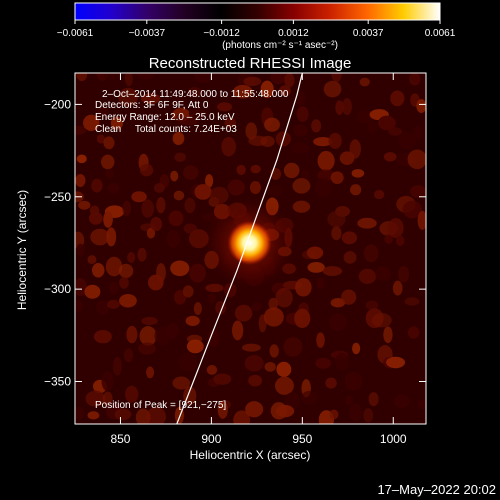  Describe the element at coordinates (152, 105) in the screenshot. I see `annotation-detectors: Detectors: 3F 6F 9F, Att 0` at that location.